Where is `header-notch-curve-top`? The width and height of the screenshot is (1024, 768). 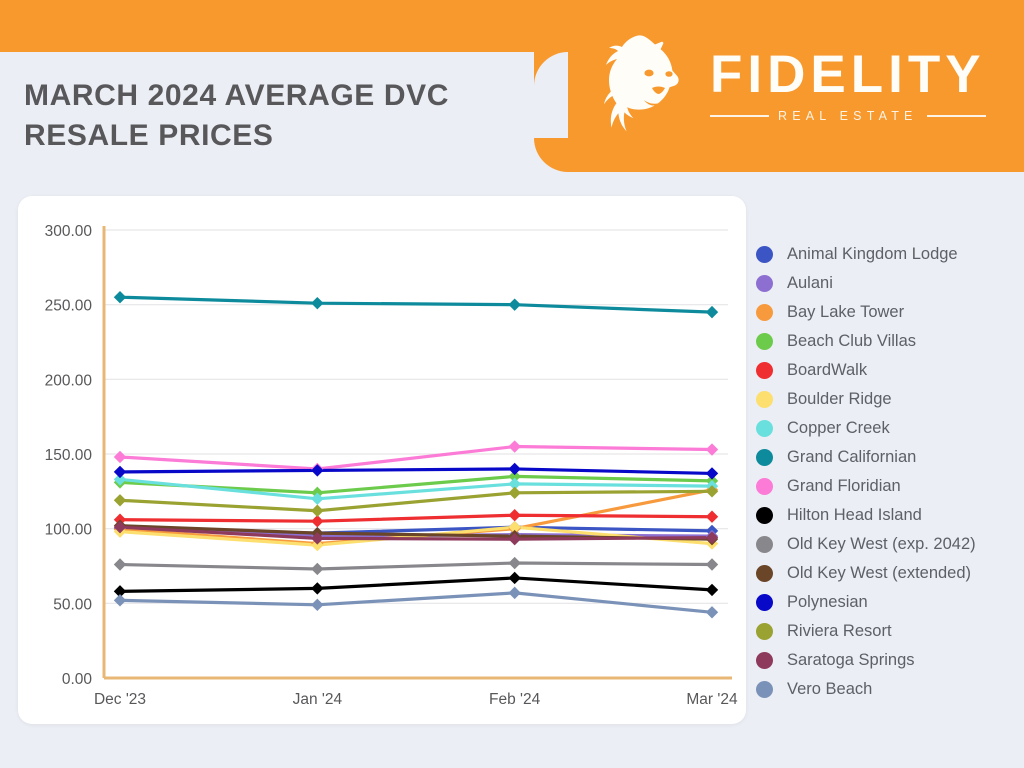 header-notch-curve-top is located at coordinates (551, 69).